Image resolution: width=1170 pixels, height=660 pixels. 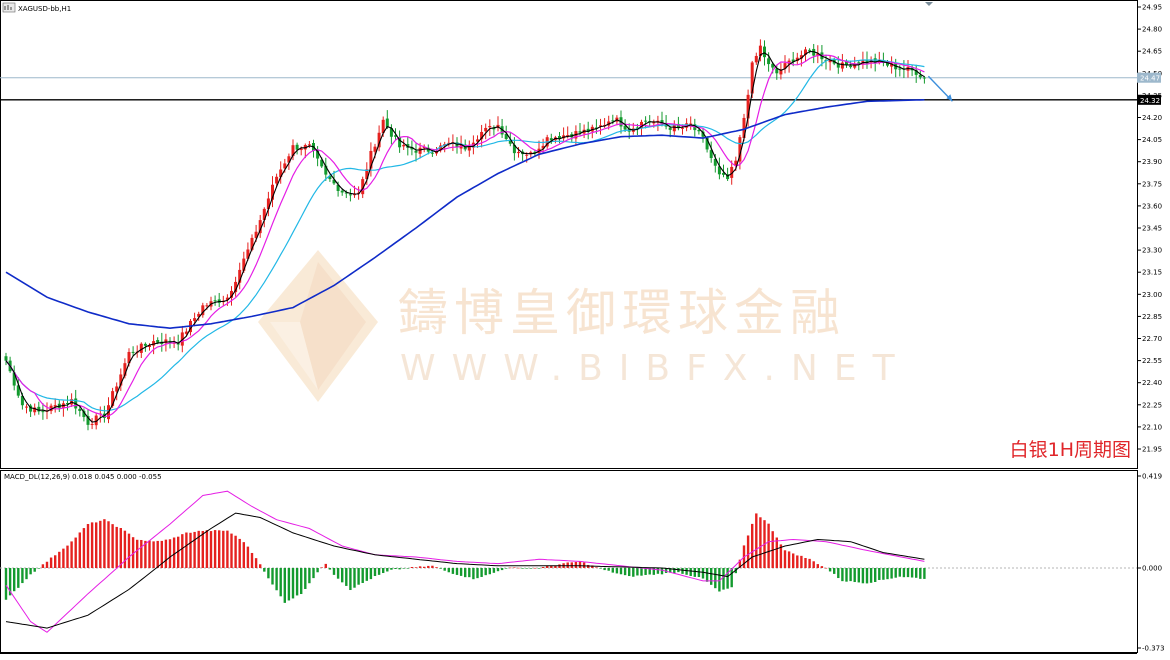 I want to click on current-price-label: 24.47, so click(x=1150, y=79).